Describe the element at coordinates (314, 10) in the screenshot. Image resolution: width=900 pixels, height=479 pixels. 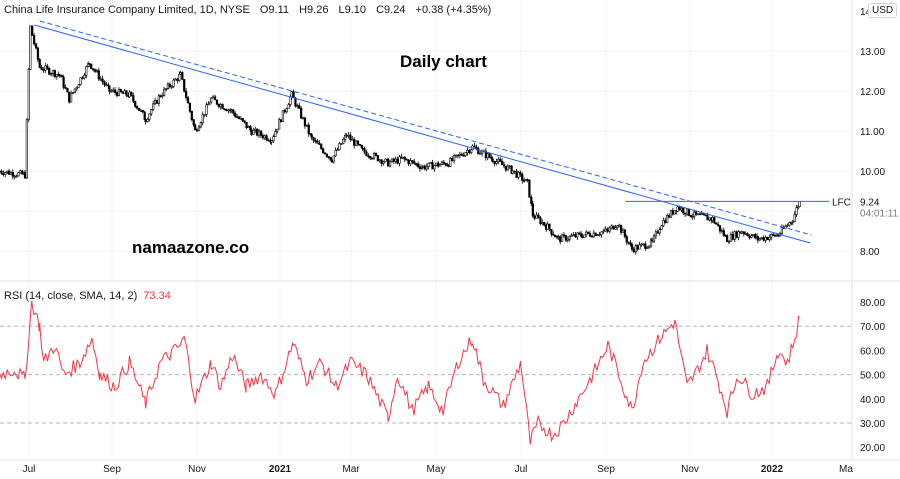
I see `high-value: H9.26` at that location.